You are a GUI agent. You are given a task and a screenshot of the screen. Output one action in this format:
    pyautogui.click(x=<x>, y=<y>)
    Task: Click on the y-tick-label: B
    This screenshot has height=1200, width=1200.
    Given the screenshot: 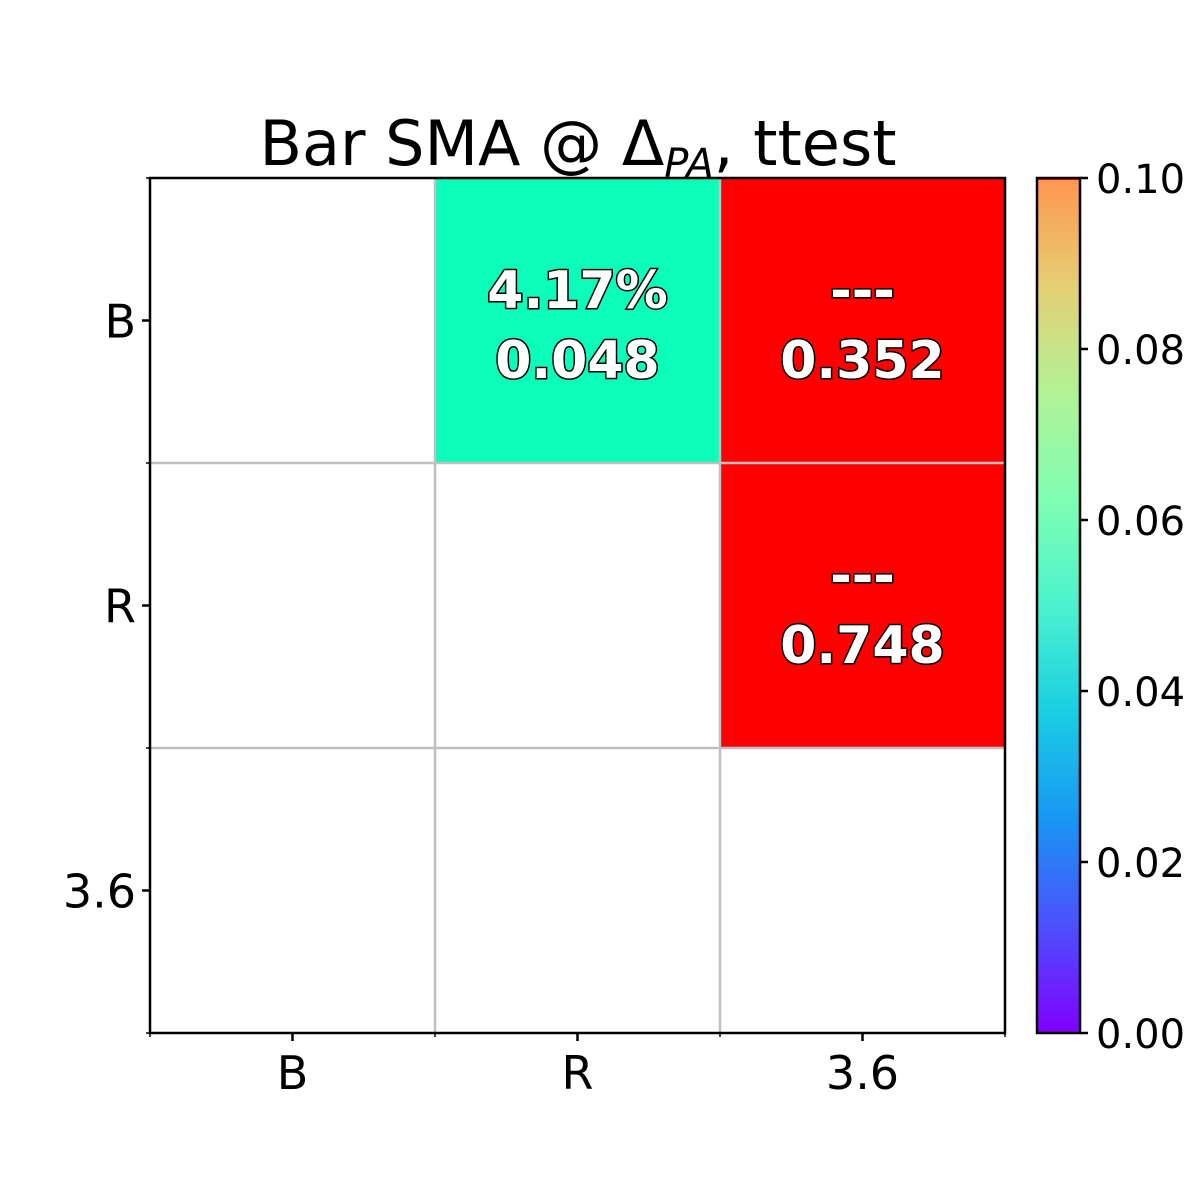 What is the action you would take?
    pyautogui.click(x=120, y=322)
    